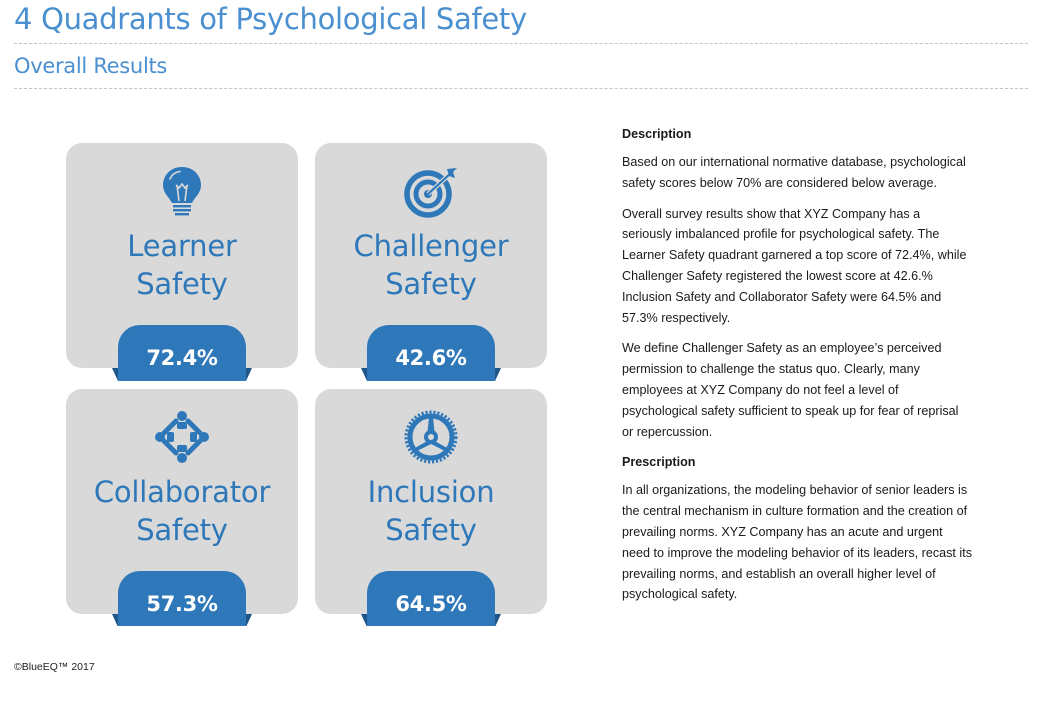  I want to click on score-banner: 57.3%, so click(182, 599).